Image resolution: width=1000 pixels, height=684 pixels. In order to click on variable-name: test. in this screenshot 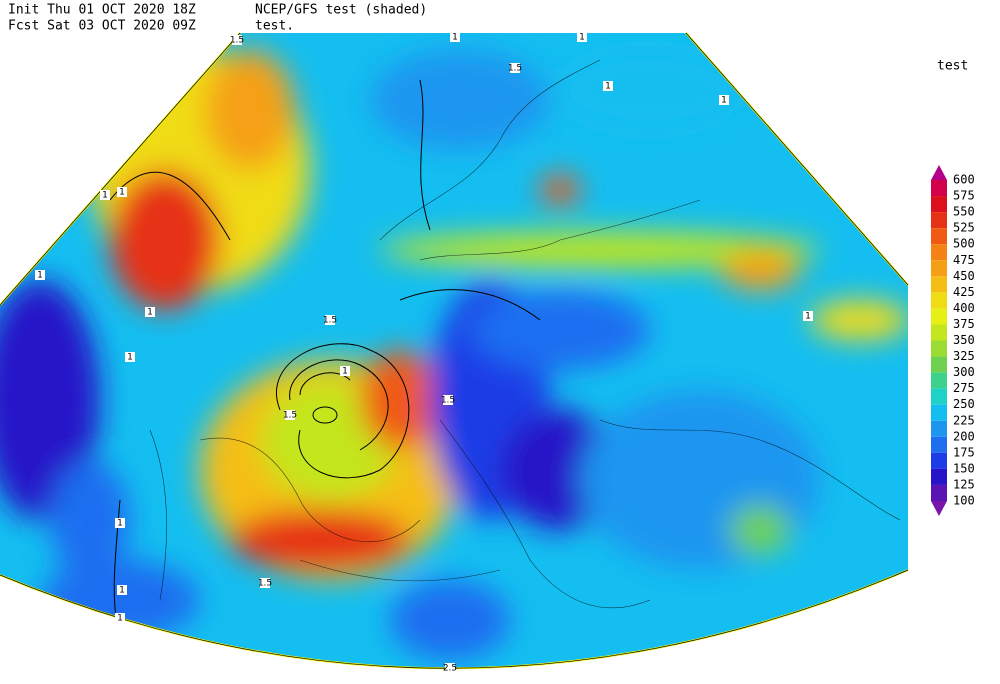, I will do `click(274, 26)`.